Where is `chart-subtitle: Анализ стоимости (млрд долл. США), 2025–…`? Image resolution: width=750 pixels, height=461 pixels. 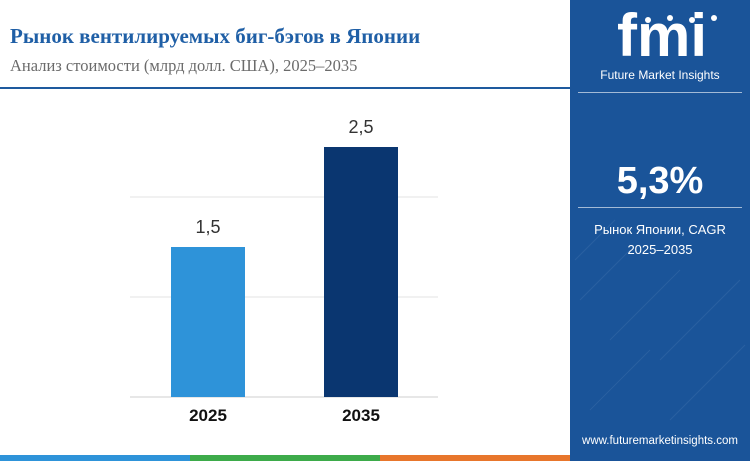 chart-subtitle: Анализ стоимости (млрд долл. США), 2025–… is located at coordinates (184, 65).